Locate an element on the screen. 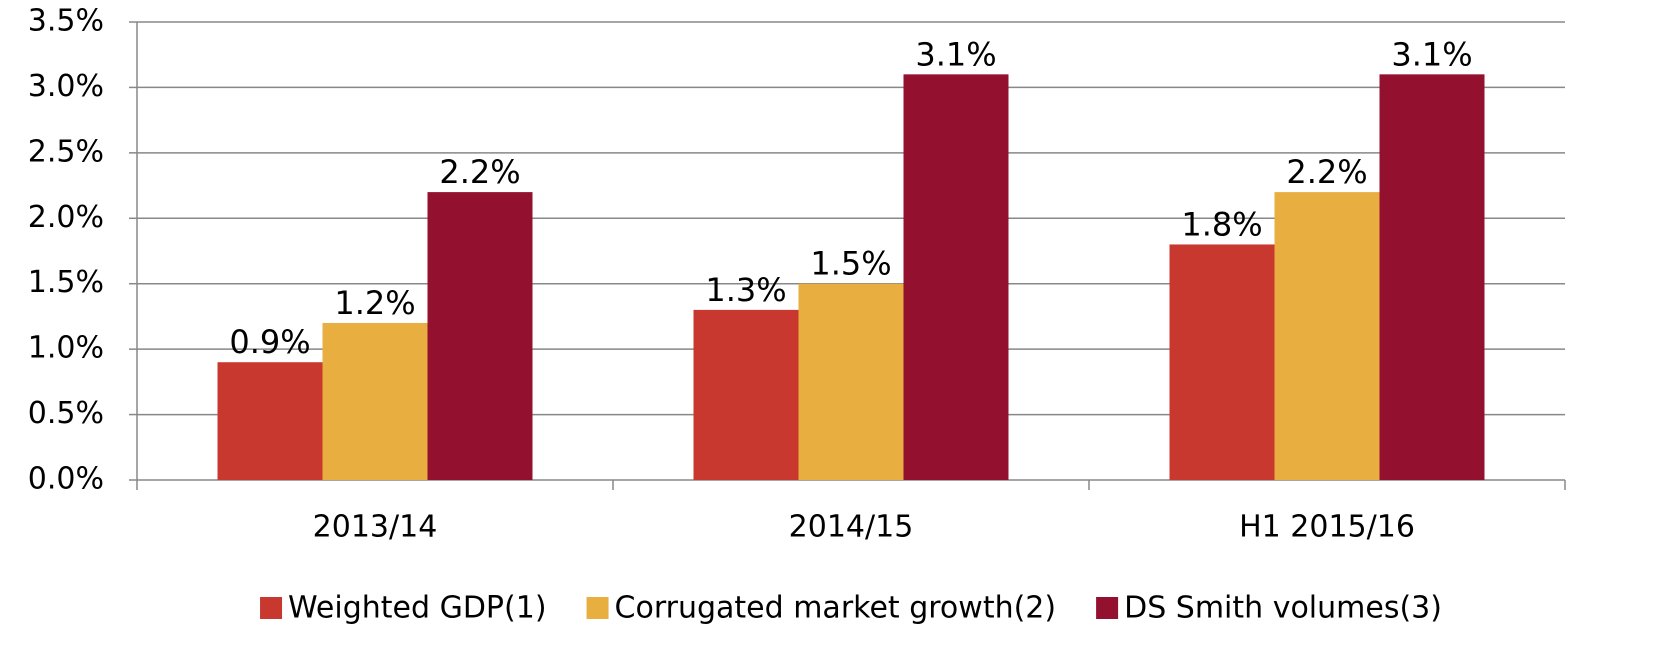 This screenshot has width=1669, height=652. value-label: 1.3% is located at coordinates (745, 290).